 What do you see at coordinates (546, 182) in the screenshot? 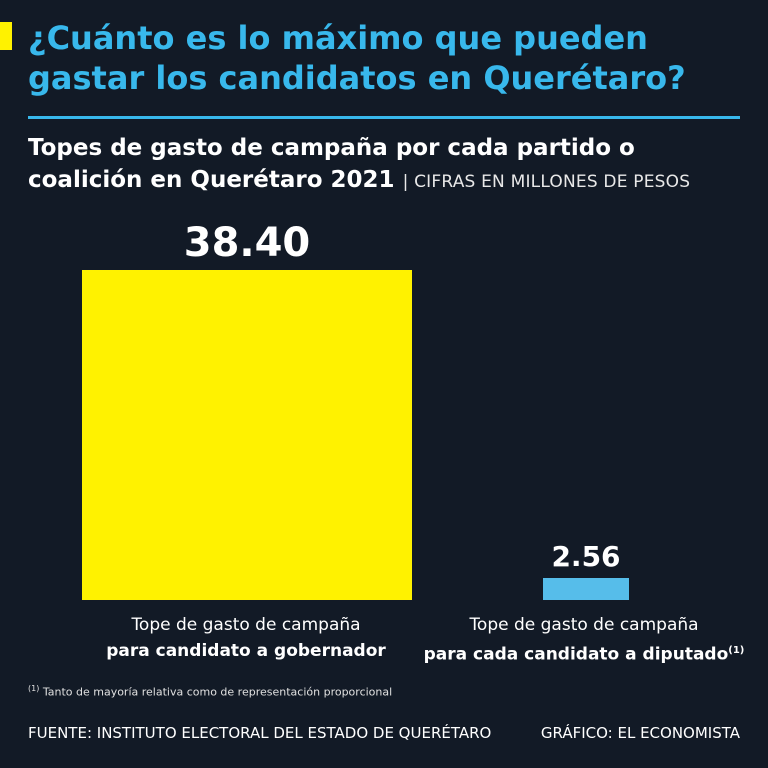
I see `units-note: | CIFRAS EN MILLONES DE PESOS` at bounding box center [546, 182].